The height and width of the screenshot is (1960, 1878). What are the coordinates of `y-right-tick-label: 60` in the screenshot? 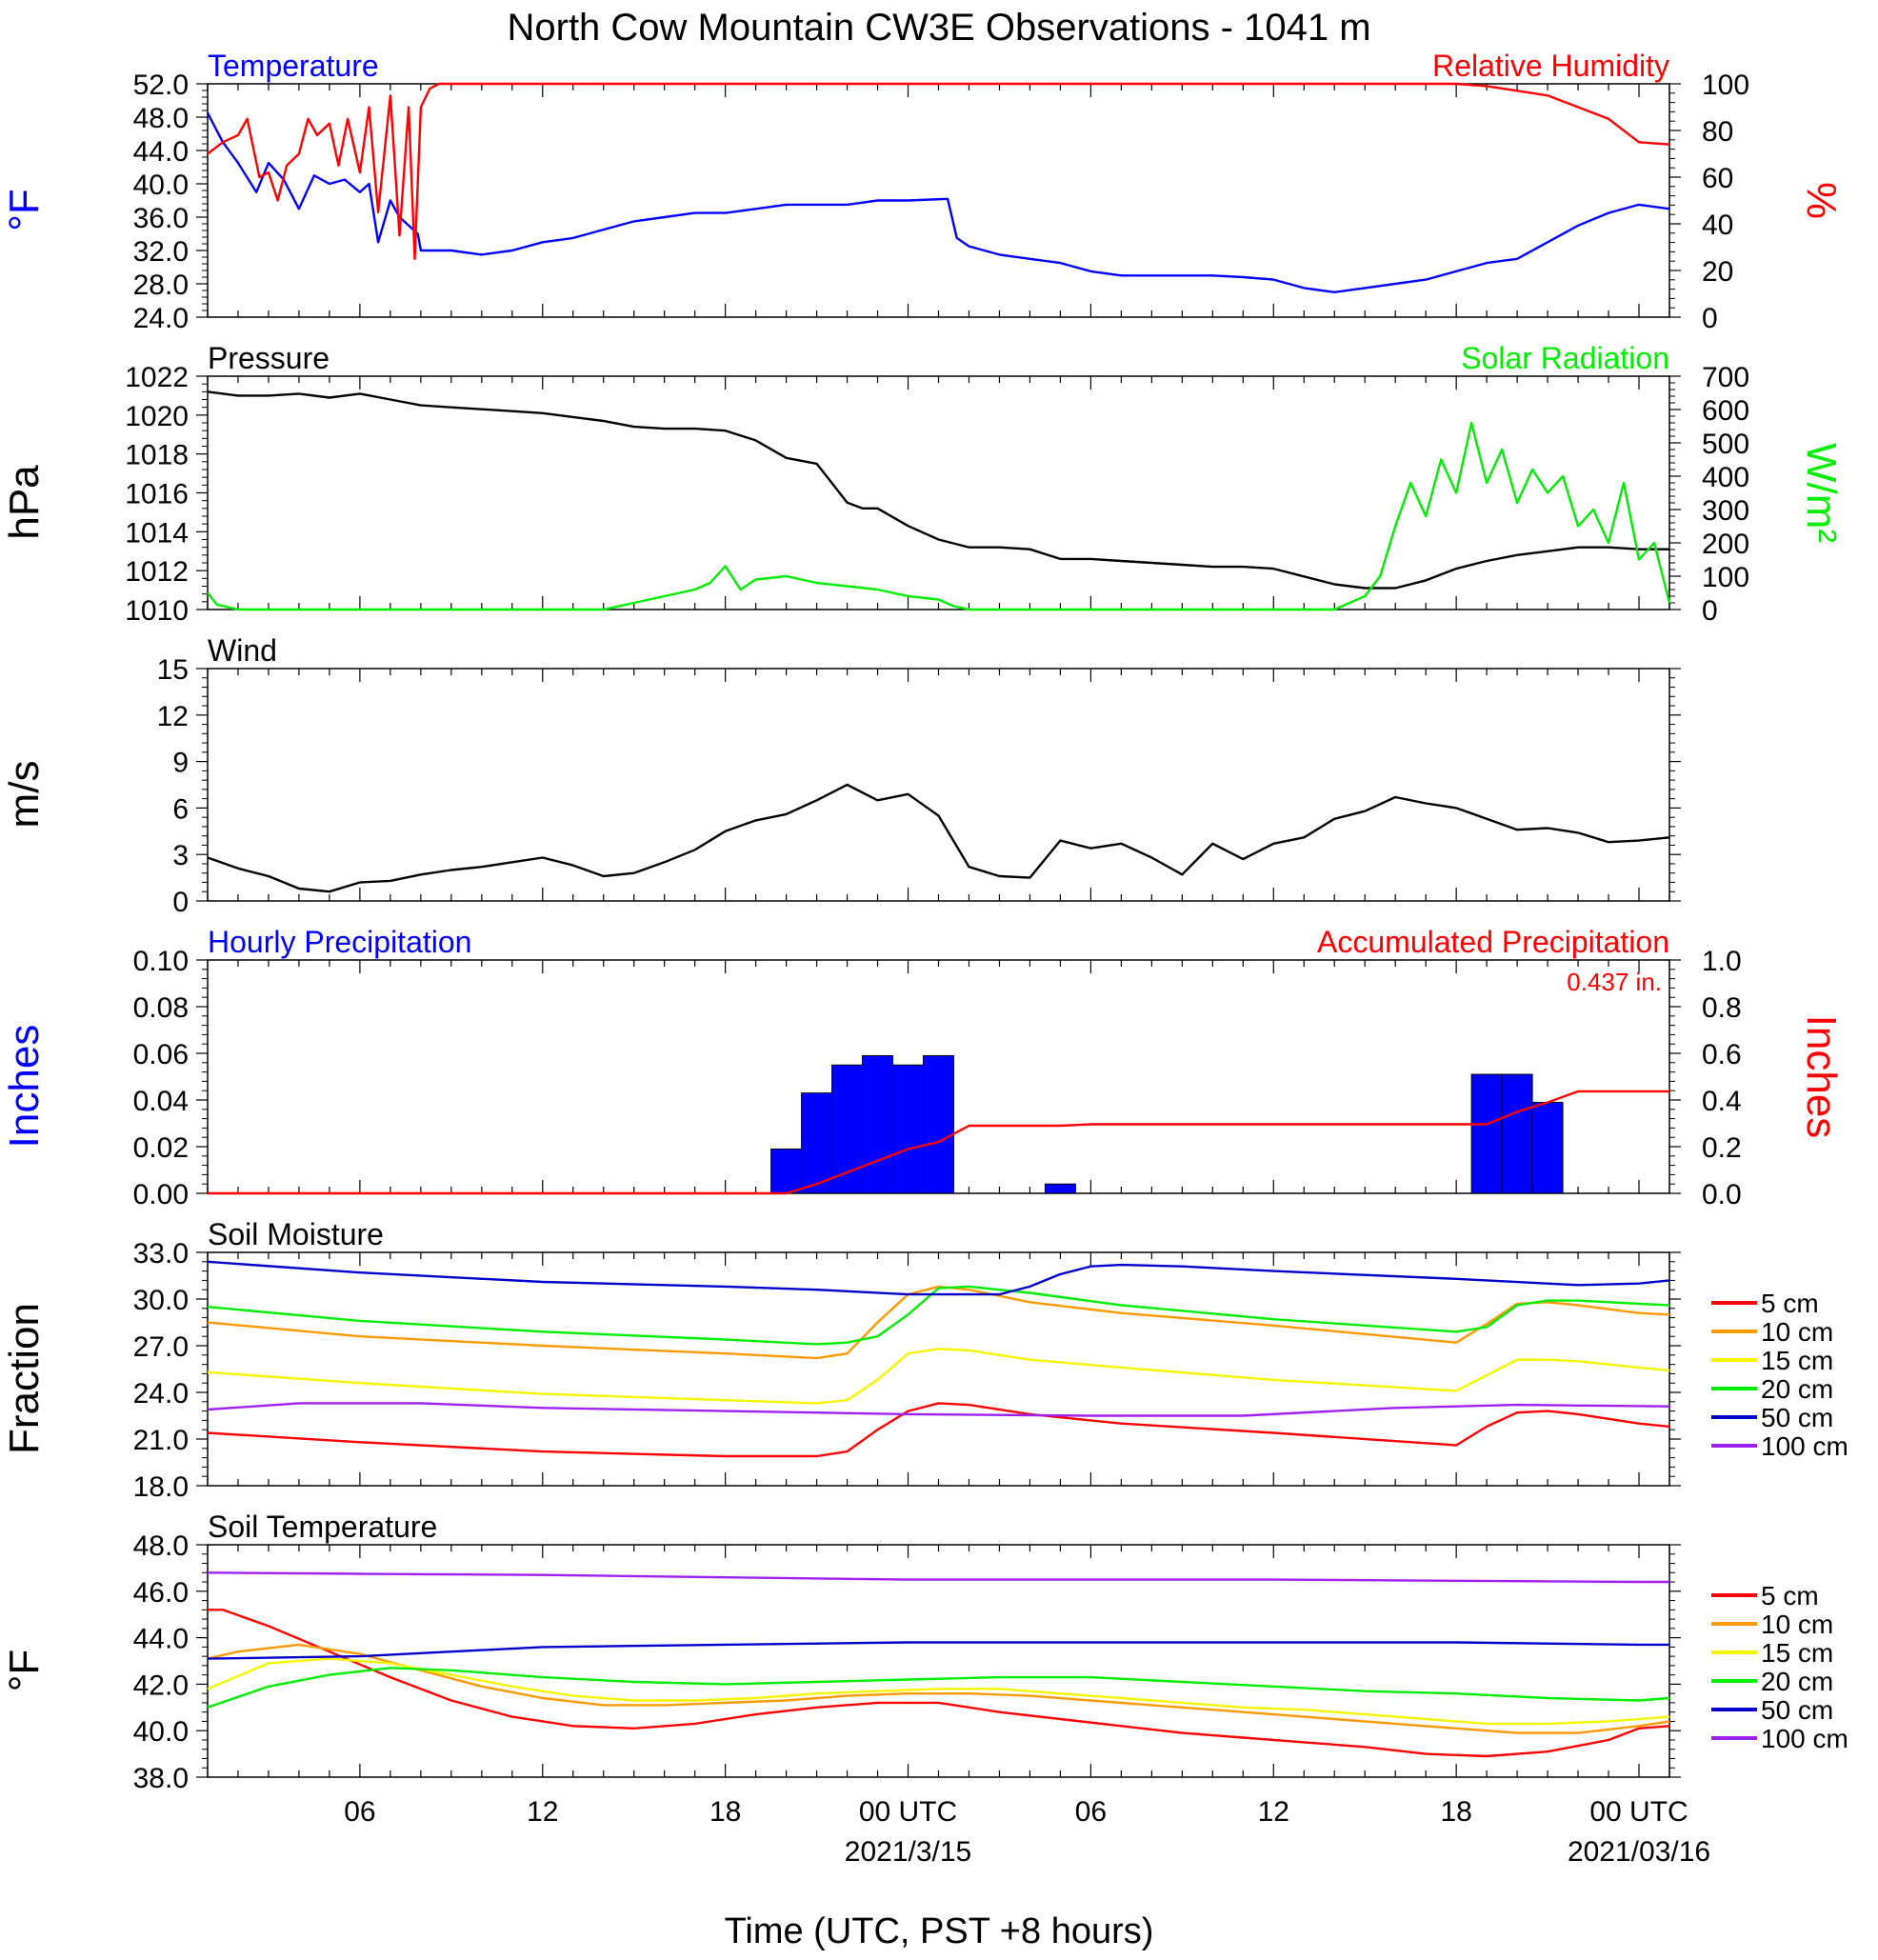 It's located at (1717, 178).